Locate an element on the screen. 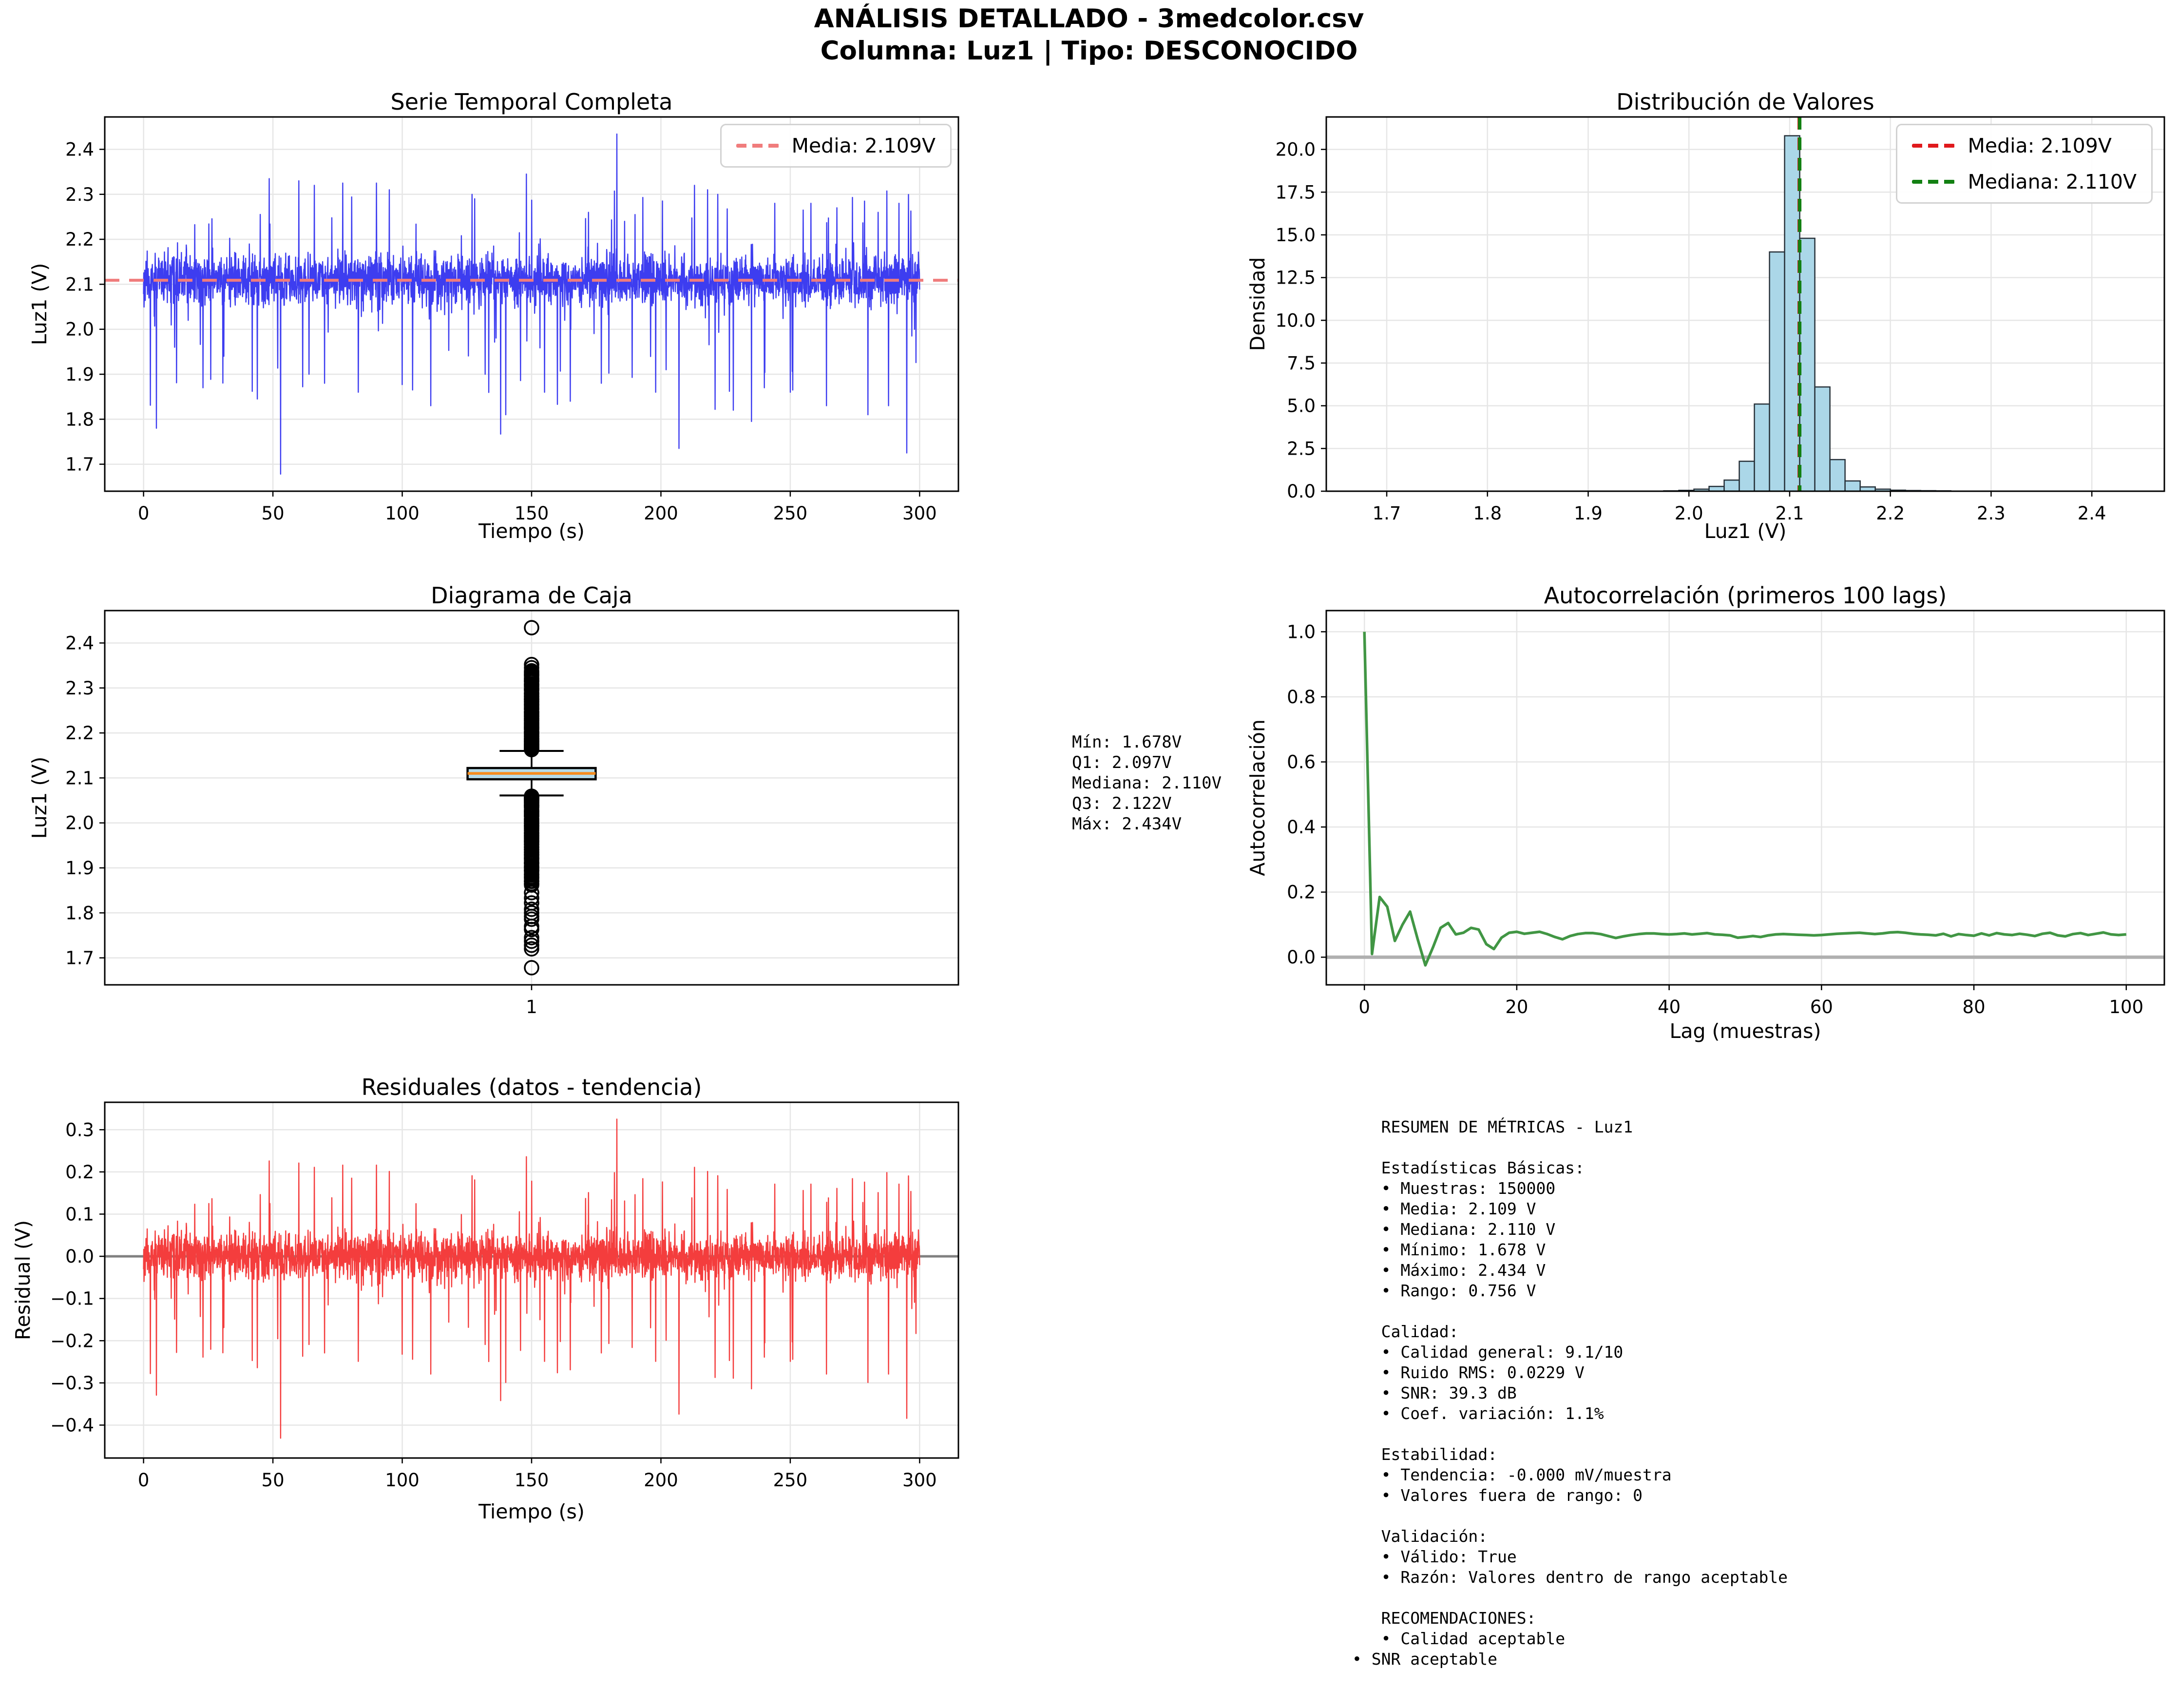  x-axis-label-autocorrelacion: Lag (muestras) is located at coordinates (1745, 1031).